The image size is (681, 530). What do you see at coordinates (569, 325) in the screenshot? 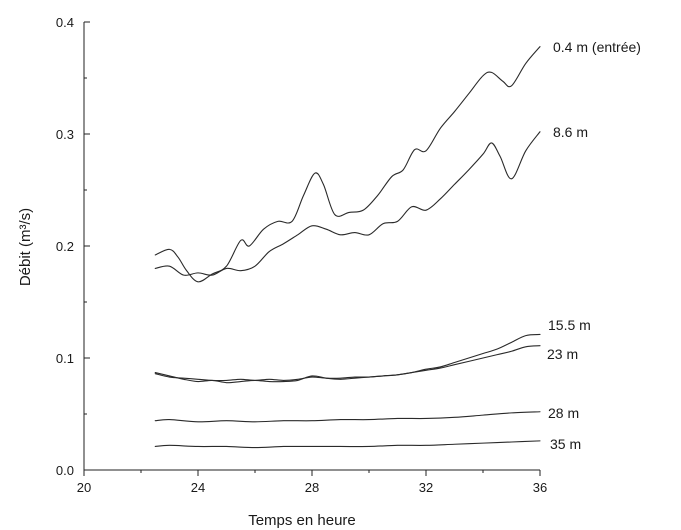
I see `series-label: 15.5 m` at bounding box center [569, 325].